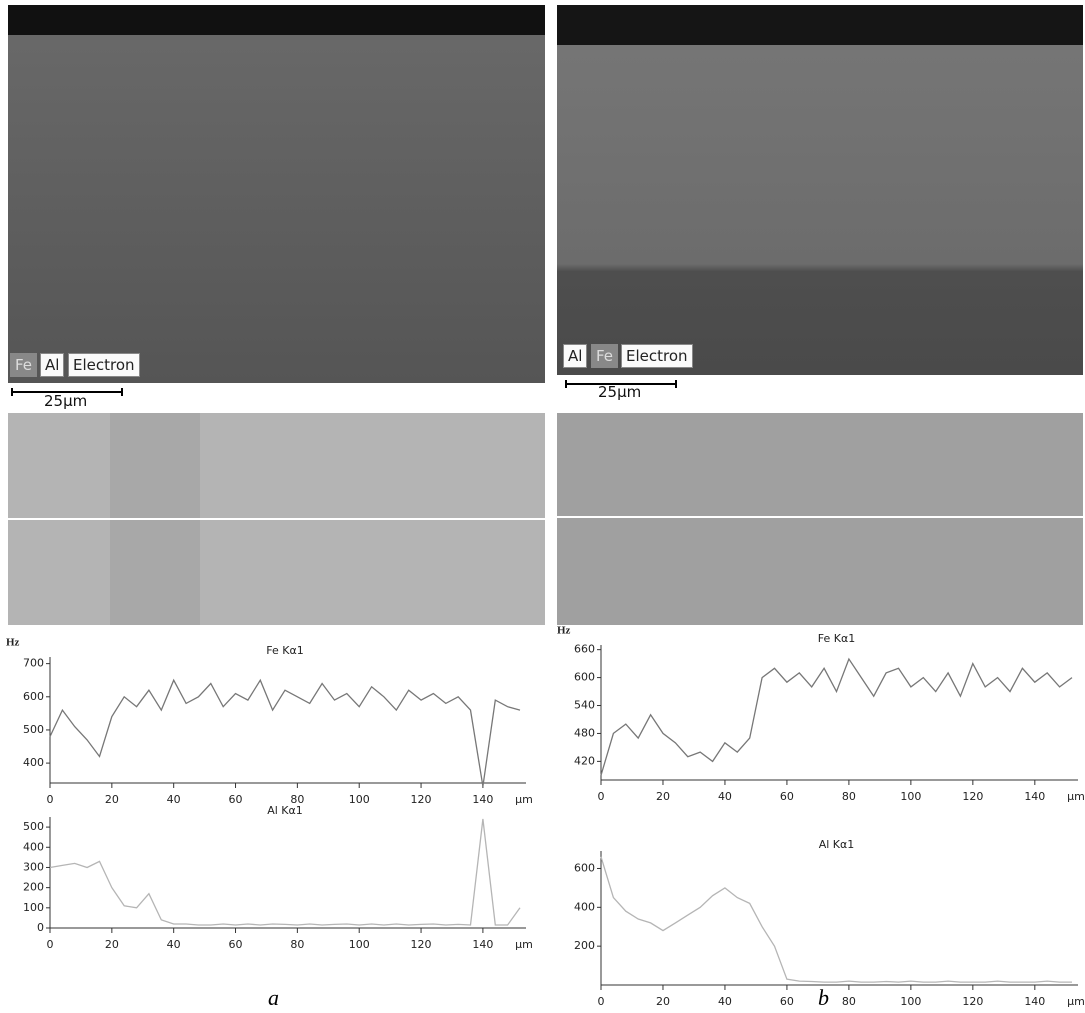  Describe the element at coordinates (820, 519) in the screenshot. I see `sem-image` at that location.